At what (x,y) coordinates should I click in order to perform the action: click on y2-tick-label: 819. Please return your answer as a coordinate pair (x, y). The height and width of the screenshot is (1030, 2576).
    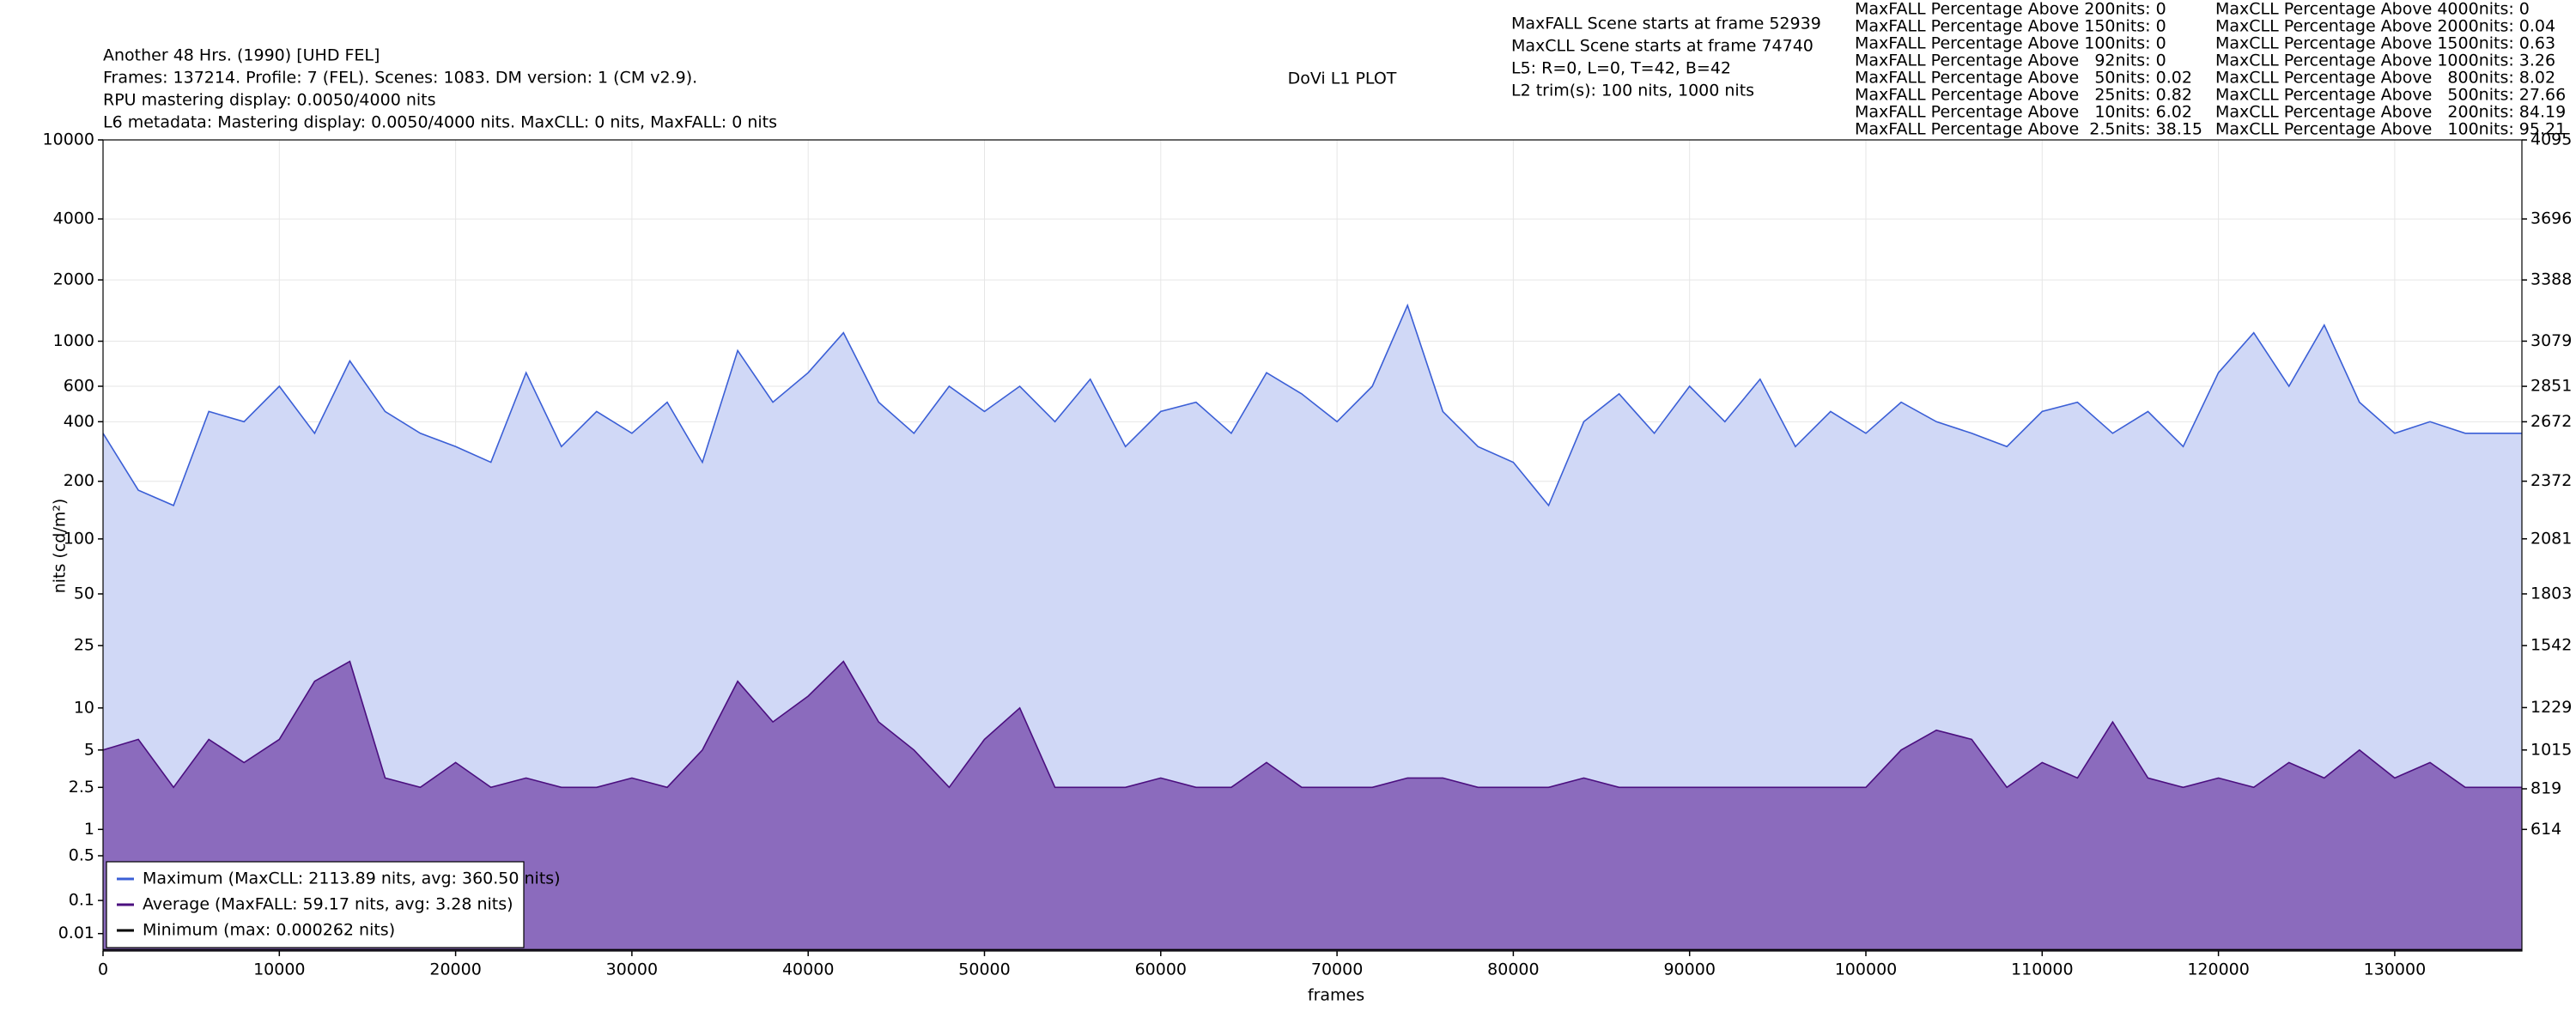
    Looking at the image, I should click on (2545, 788).